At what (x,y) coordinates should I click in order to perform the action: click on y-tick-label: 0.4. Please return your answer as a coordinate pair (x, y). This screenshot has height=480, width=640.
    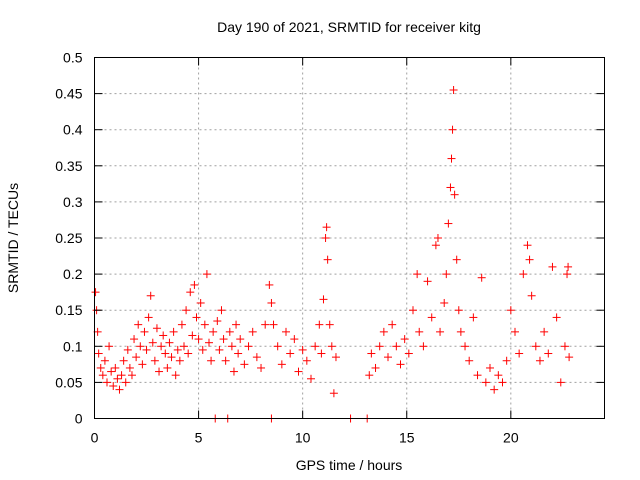
    Looking at the image, I should click on (73, 130).